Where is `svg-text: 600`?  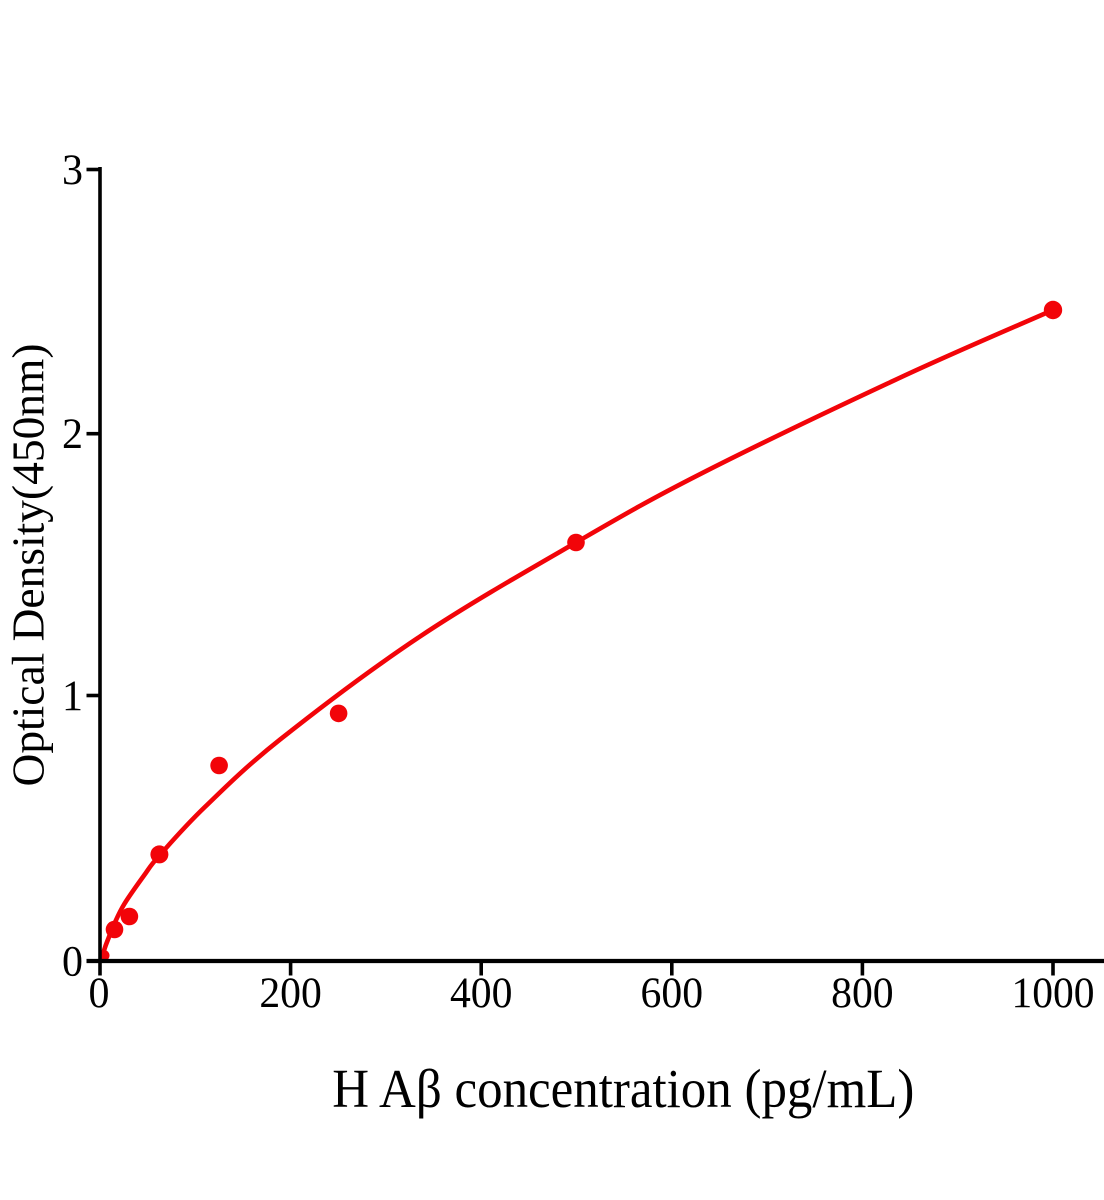
svg-text: 600 is located at coordinates (672, 993).